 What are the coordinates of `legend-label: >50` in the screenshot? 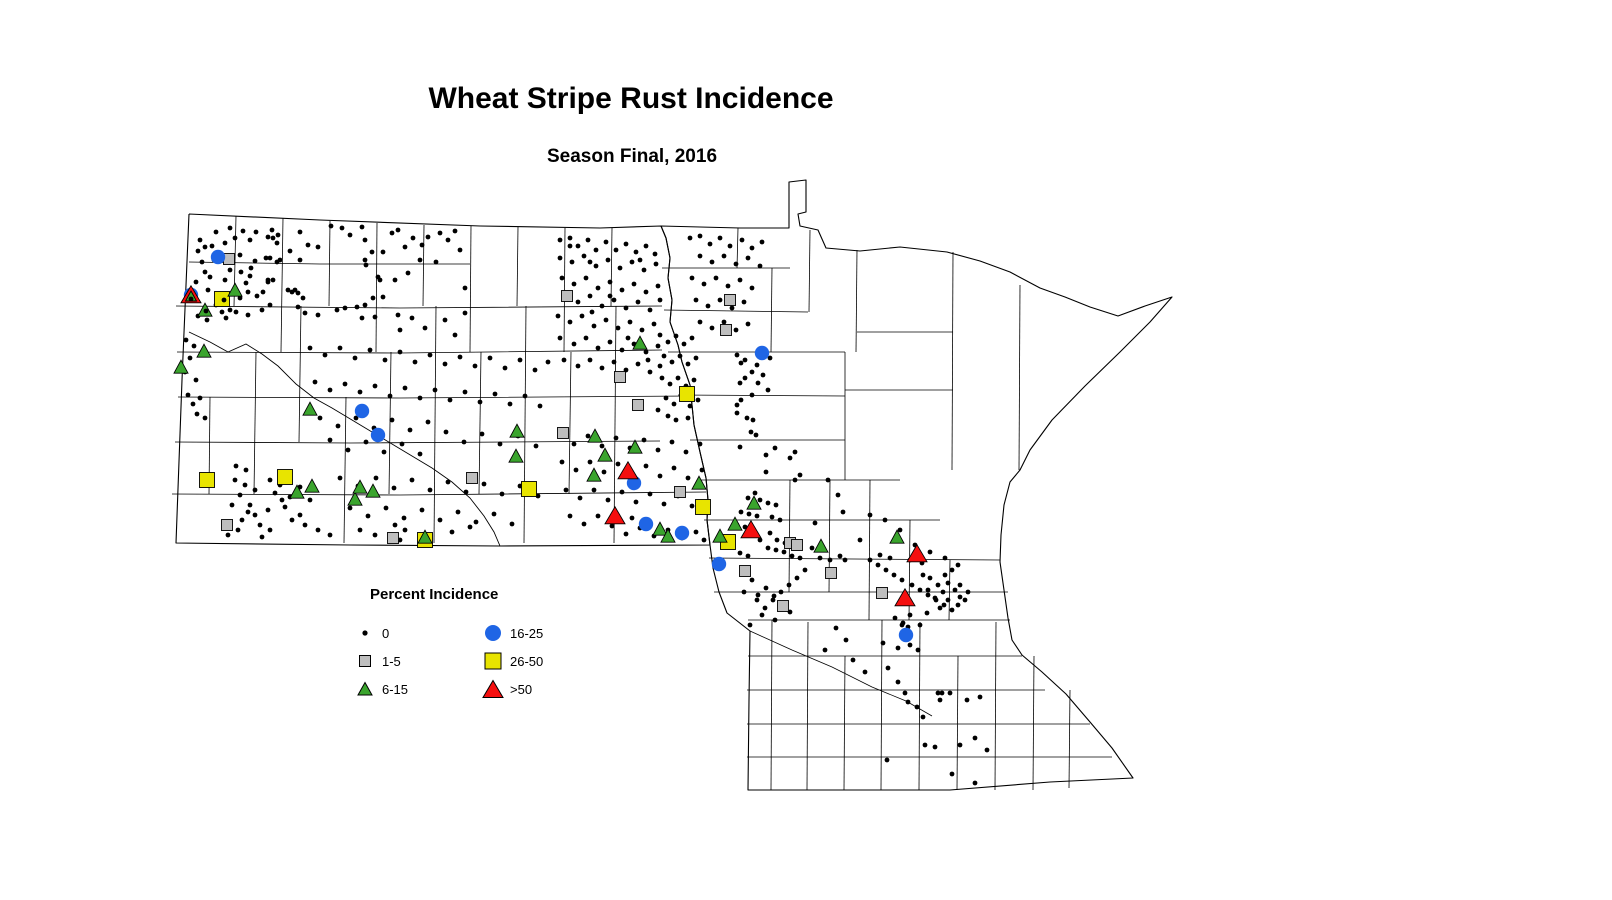 It's located at (521, 689).